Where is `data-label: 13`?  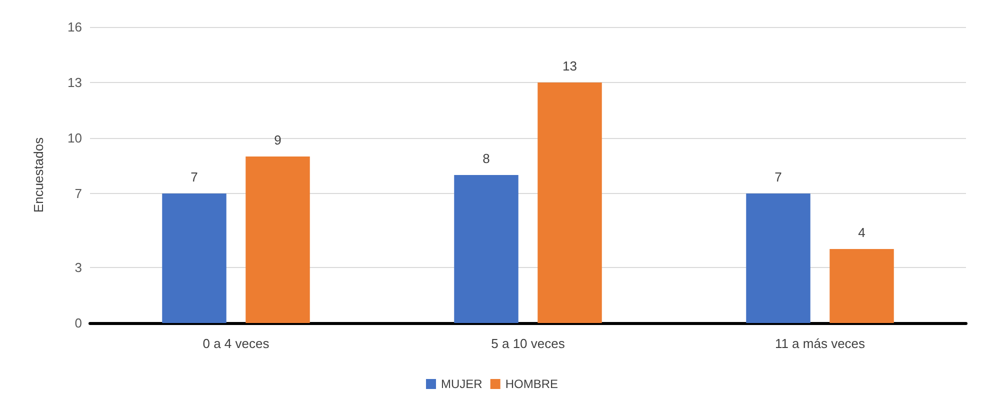
data-label: 13 is located at coordinates (569, 66).